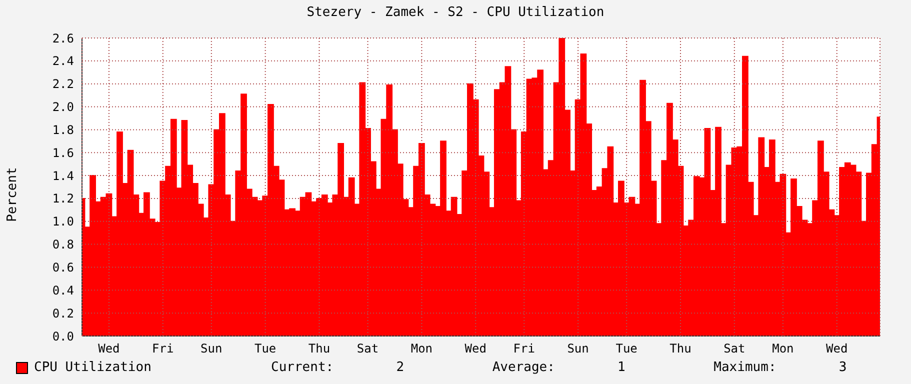 The width and height of the screenshot is (911, 384). Describe the element at coordinates (63, 38) in the screenshot. I see `y-tick-label: 2.6` at that location.